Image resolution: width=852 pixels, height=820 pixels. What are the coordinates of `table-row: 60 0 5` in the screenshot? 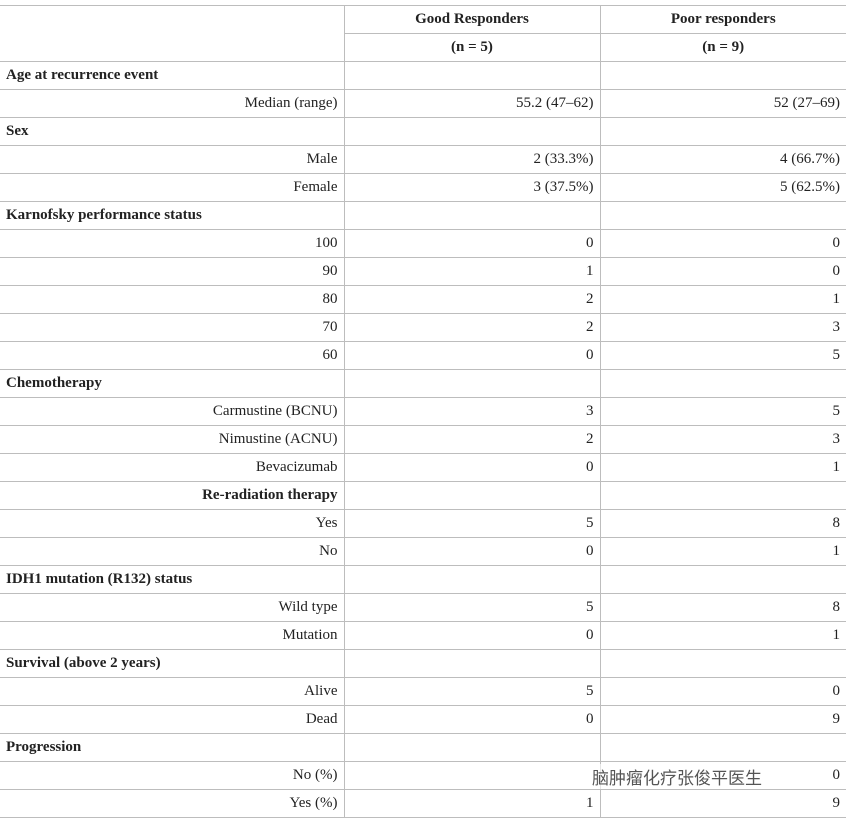 It's located at (423, 355).